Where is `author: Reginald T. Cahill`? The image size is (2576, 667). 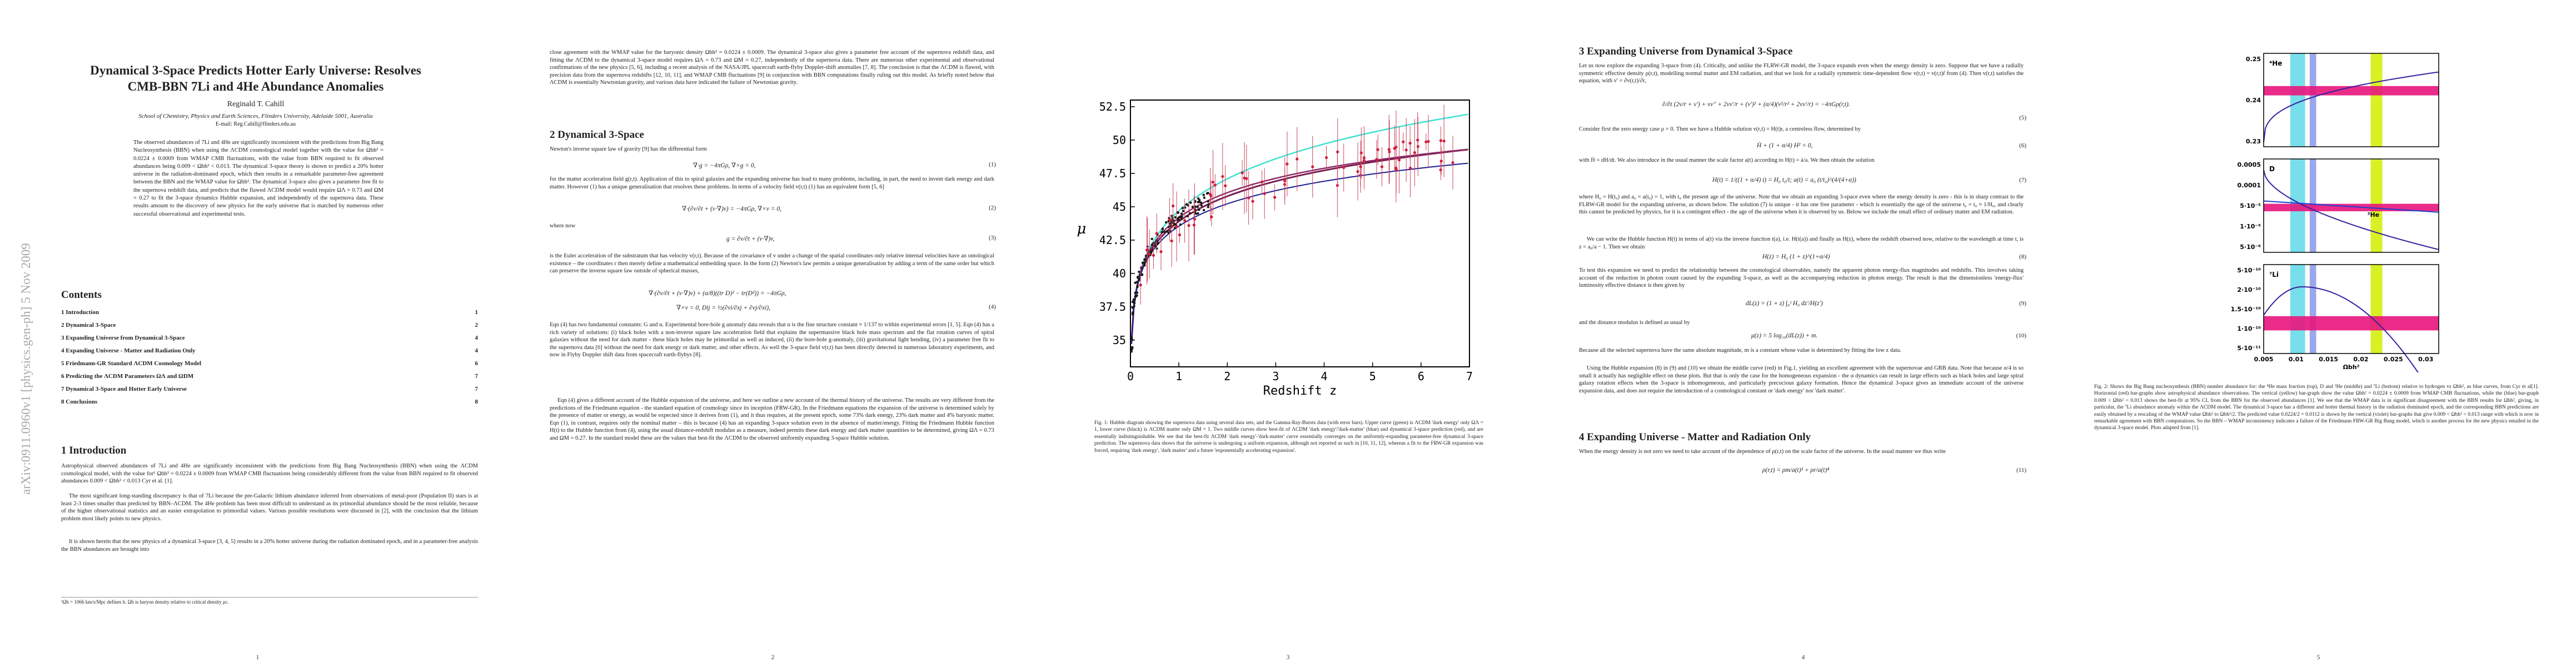 author: Reginald T. Cahill is located at coordinates (256, 104).